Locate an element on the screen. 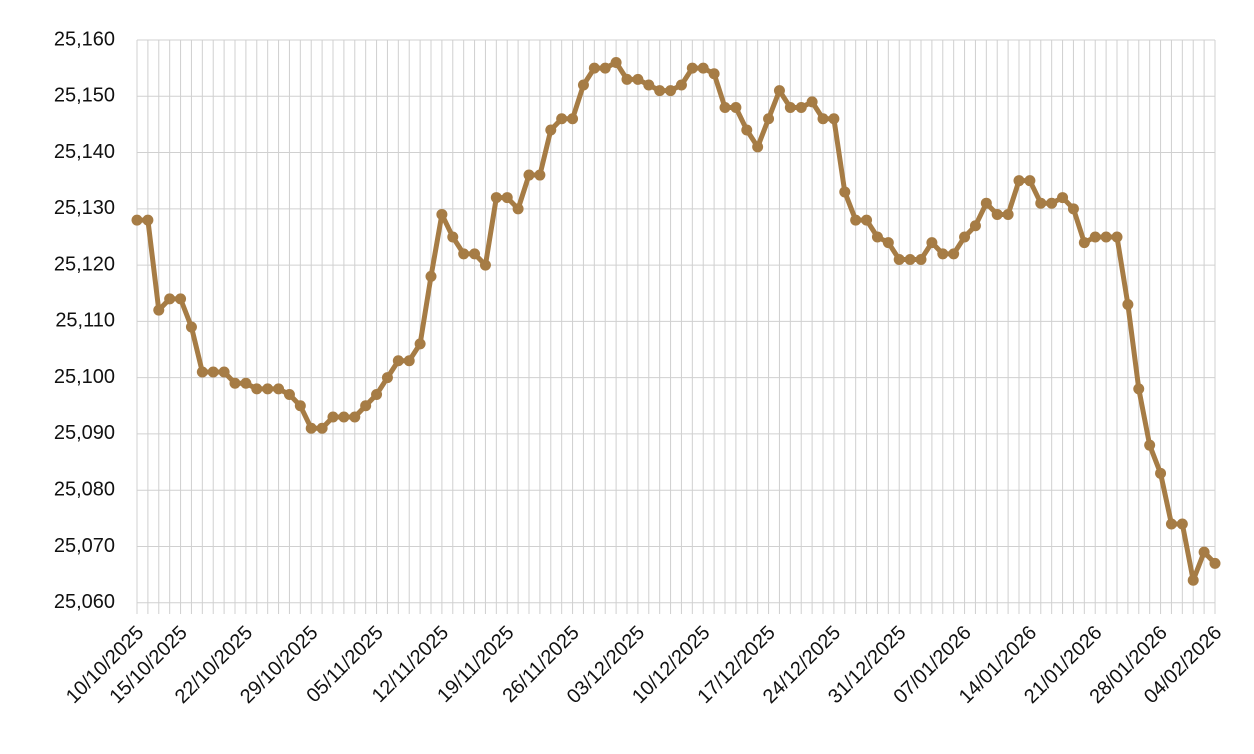 The image size is (1254, 754). y-tick-label: 25,120 is located at coordinates (84, 264).